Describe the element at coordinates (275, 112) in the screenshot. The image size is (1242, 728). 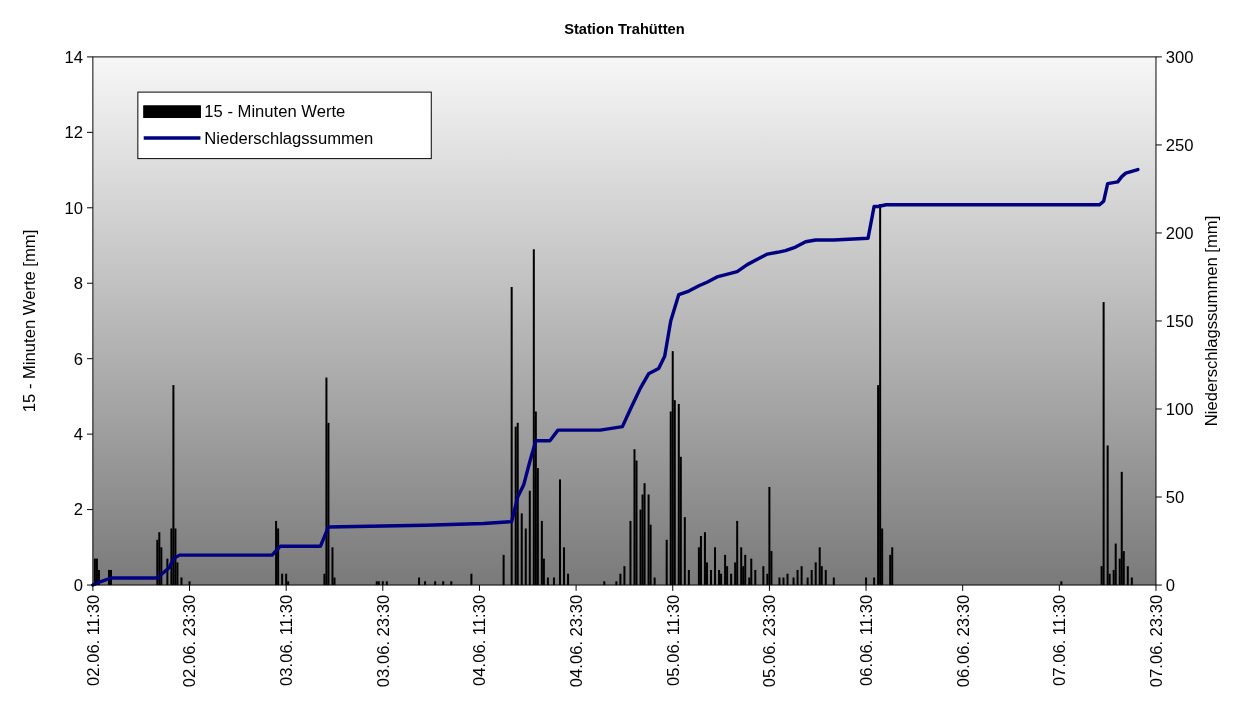
I see `legend-label: 15 - Minuten Werte` at that location.